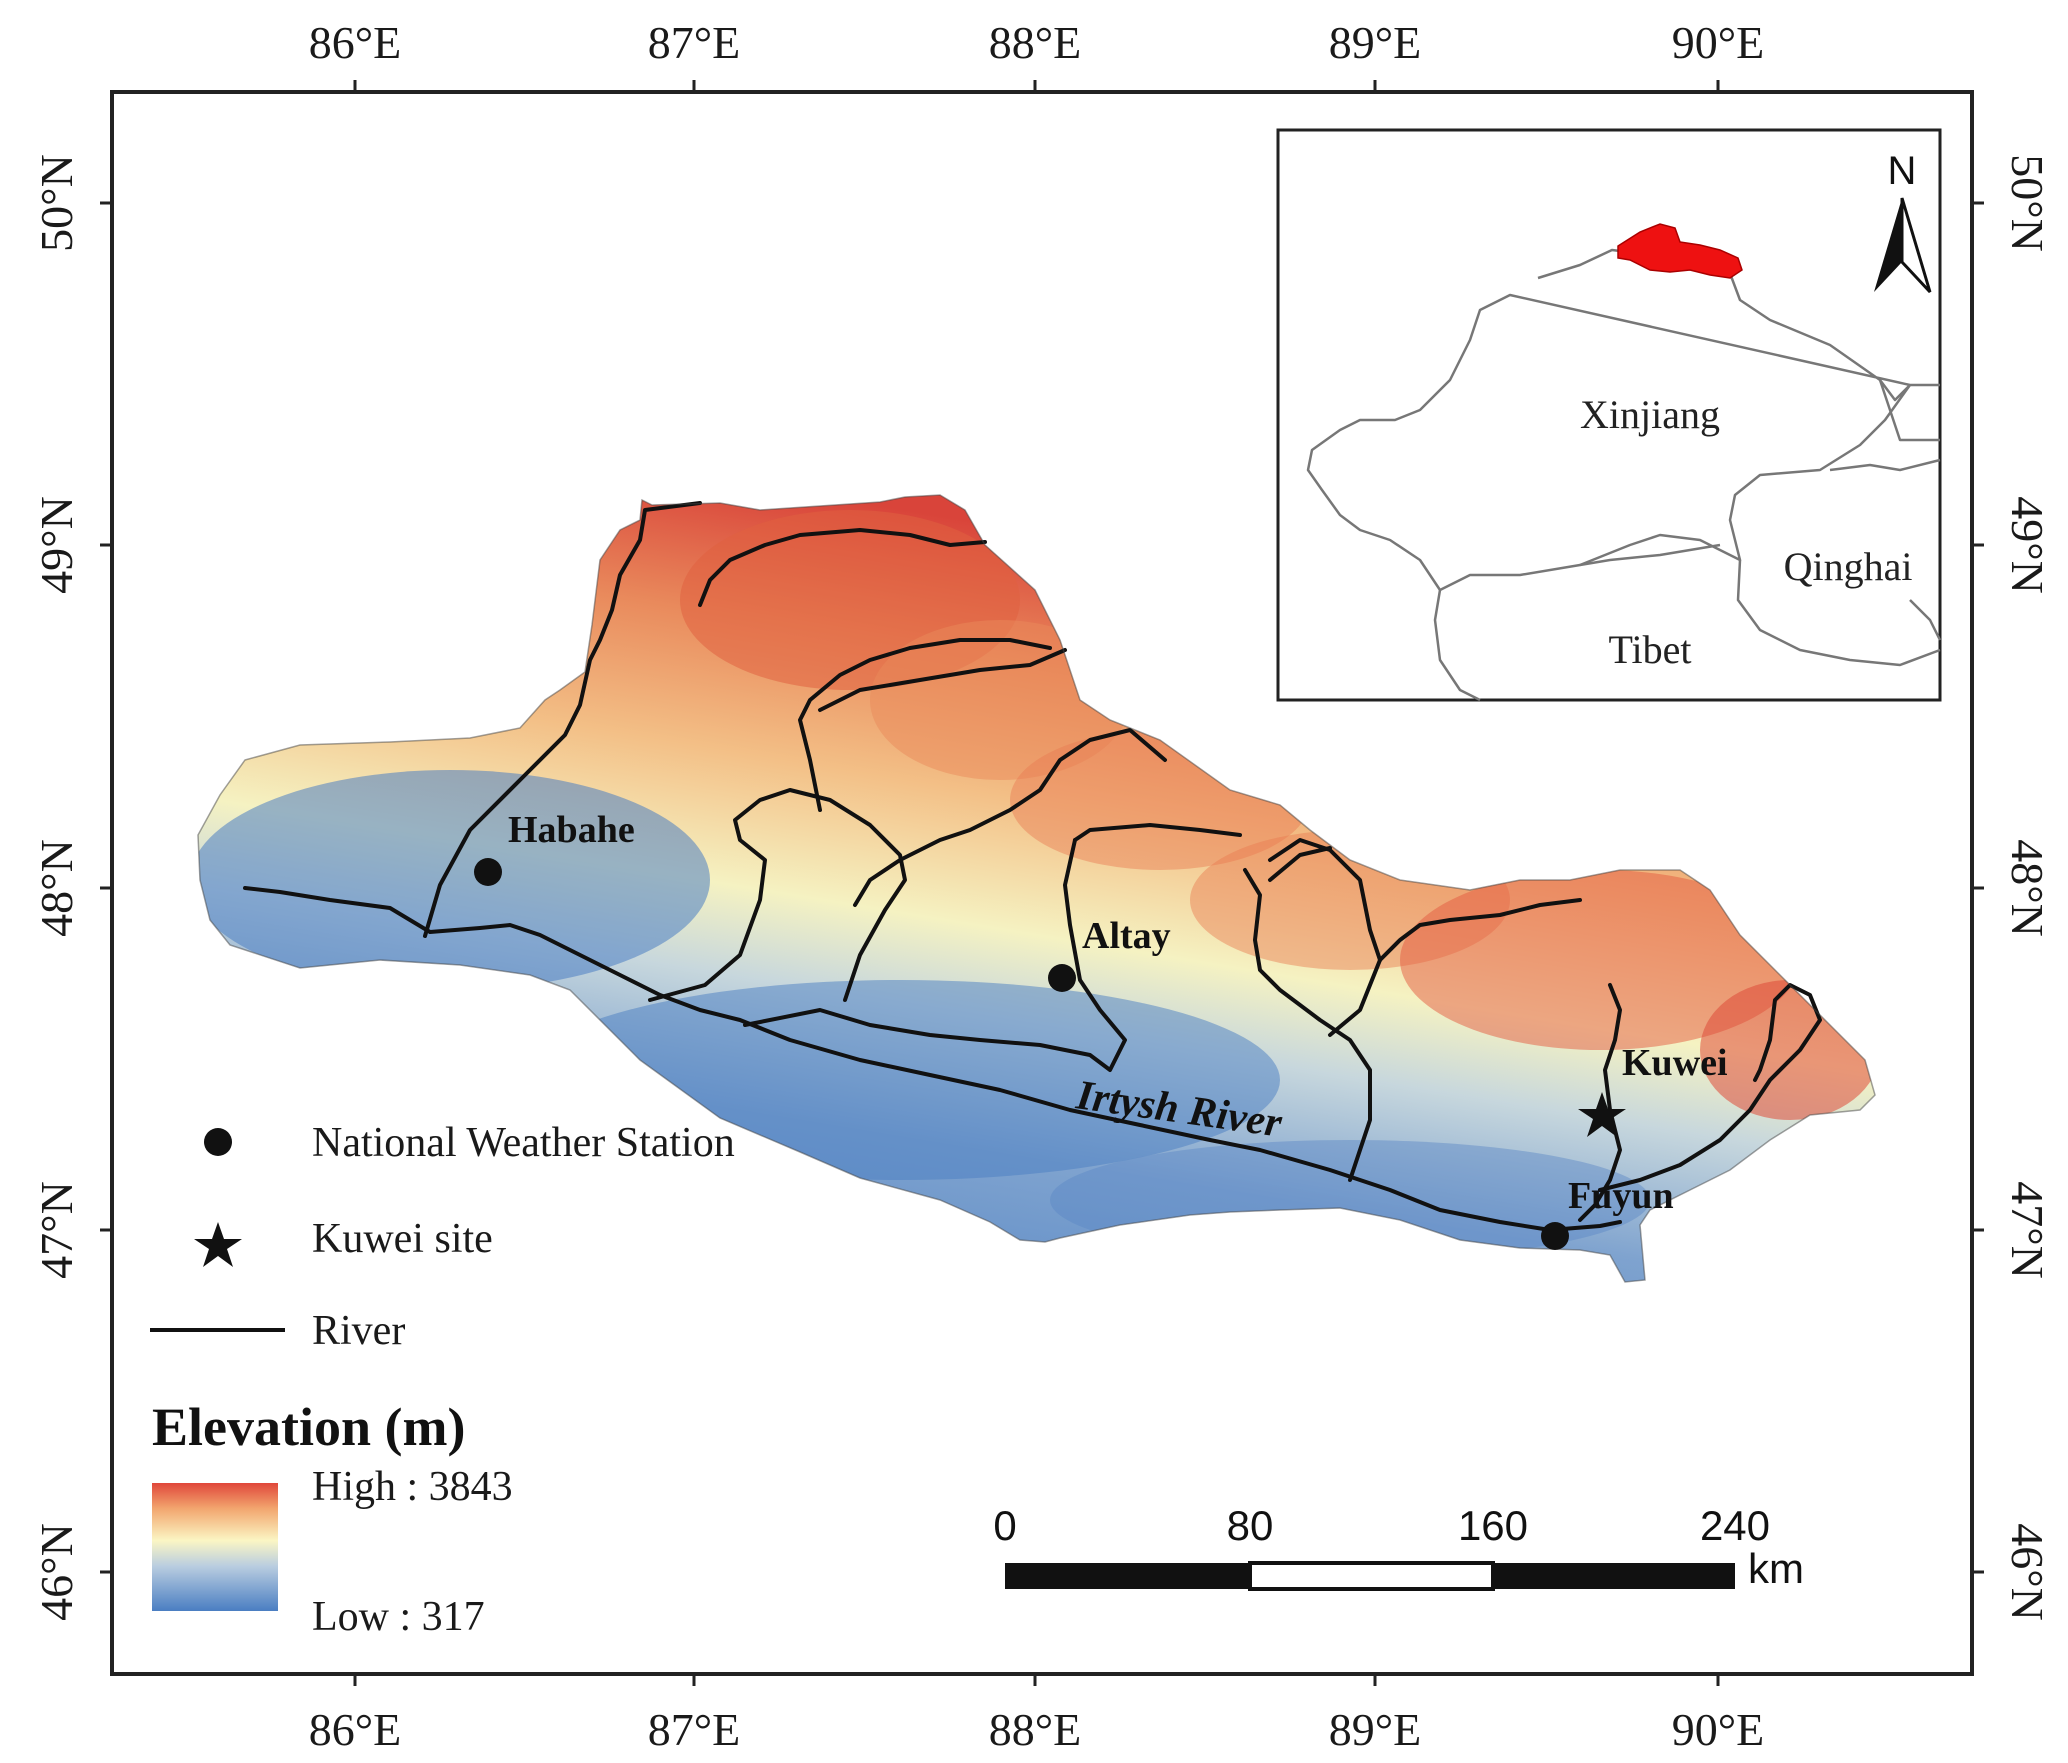 This screenshot has width=2068, height=1763. I want to click on qinghai-boundary, so click(1838, 562).